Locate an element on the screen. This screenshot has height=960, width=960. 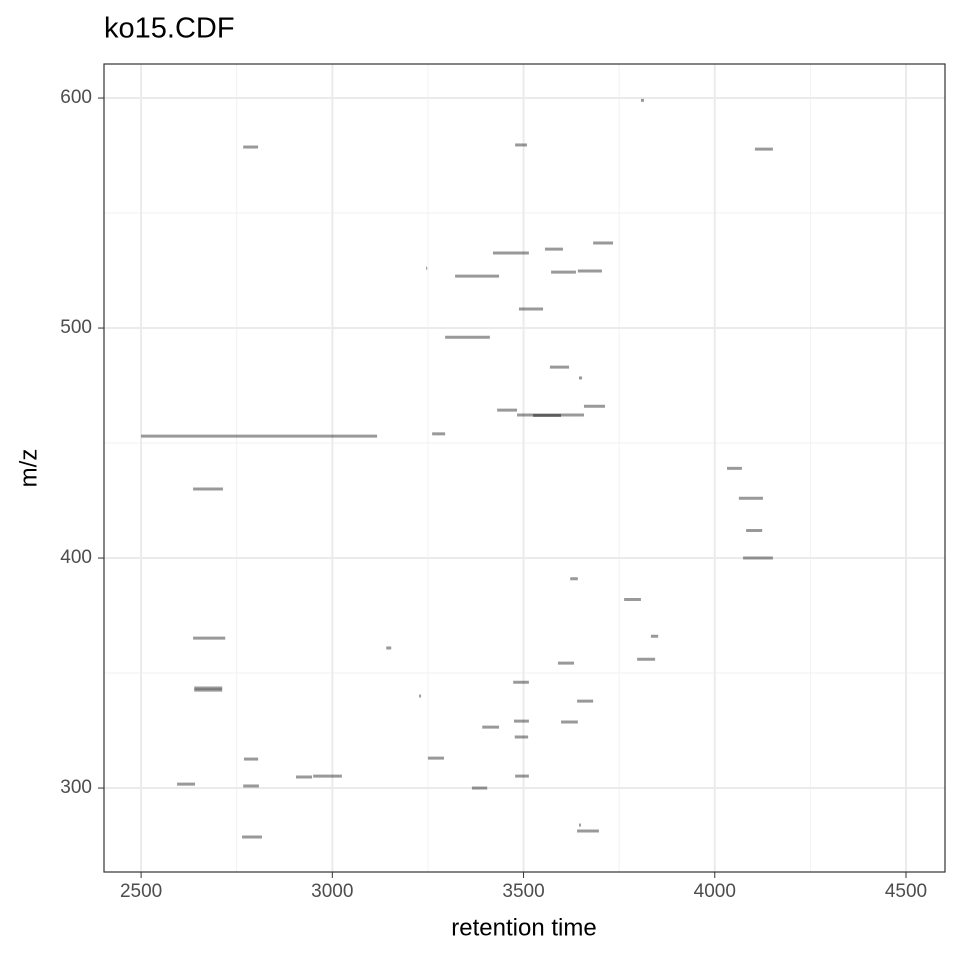
x-tick-label: 3000 is located at coordinates (332, 891).